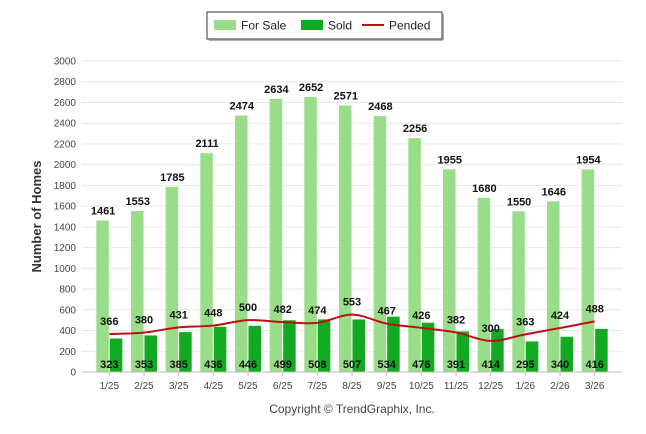  I want to click on y-tick-label: 400, so click(67, 331).